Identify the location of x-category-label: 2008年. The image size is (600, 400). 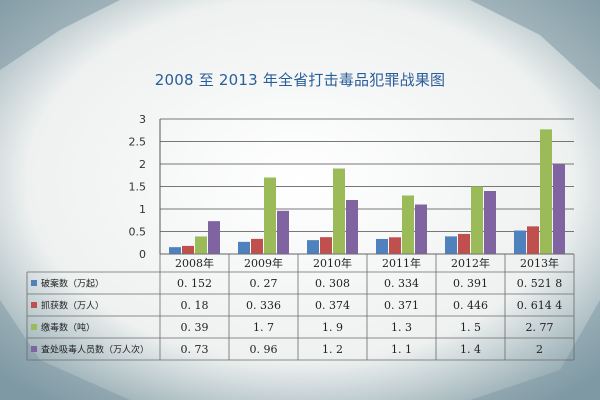
(194, 263).